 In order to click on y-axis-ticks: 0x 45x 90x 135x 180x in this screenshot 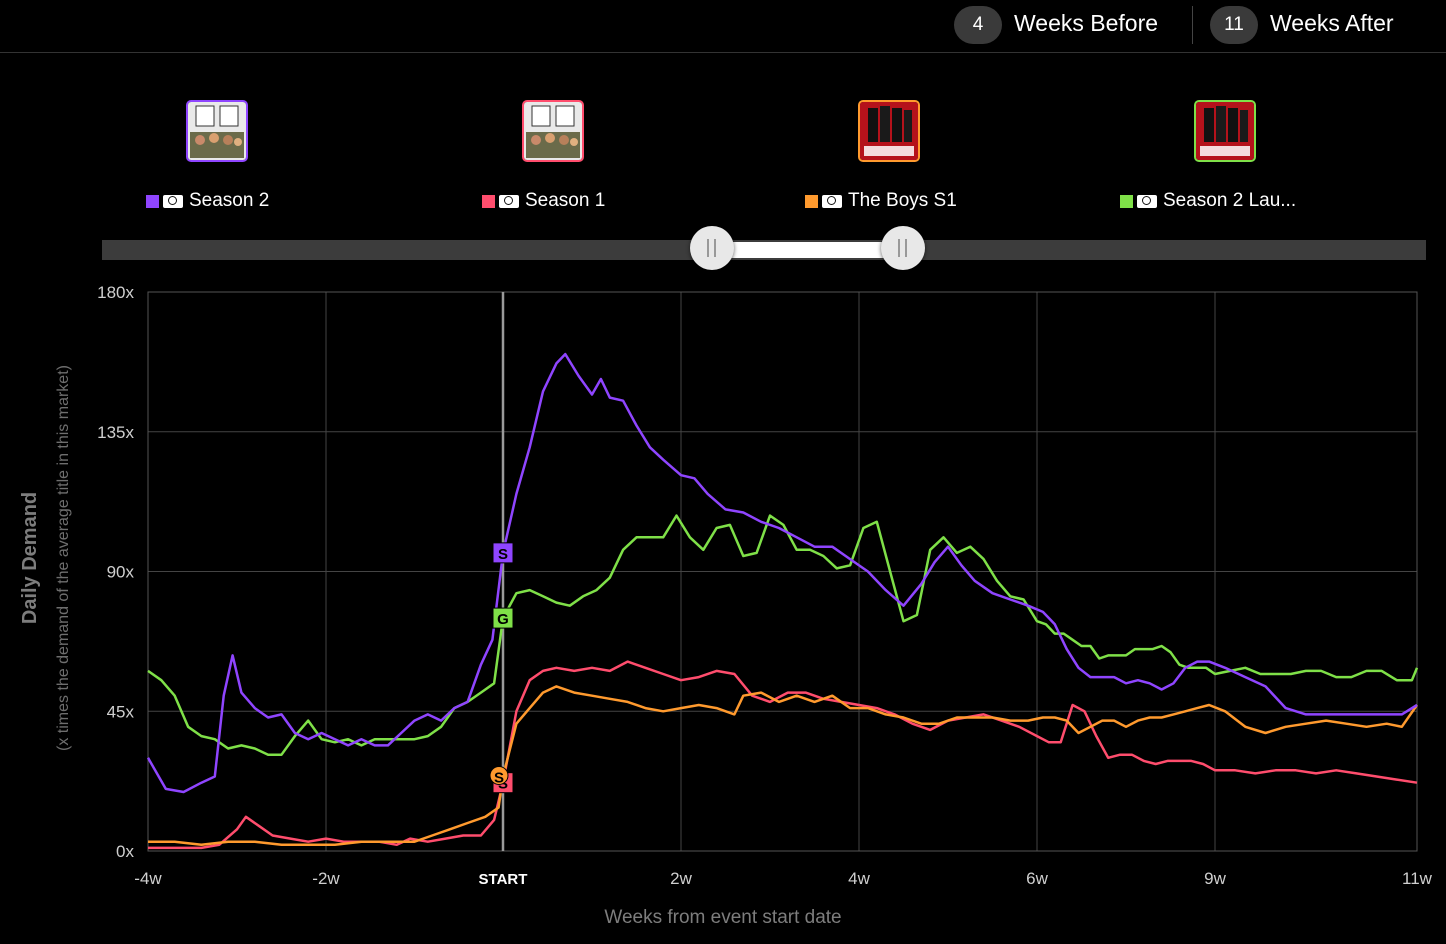, I will do `click(115, 572)`.